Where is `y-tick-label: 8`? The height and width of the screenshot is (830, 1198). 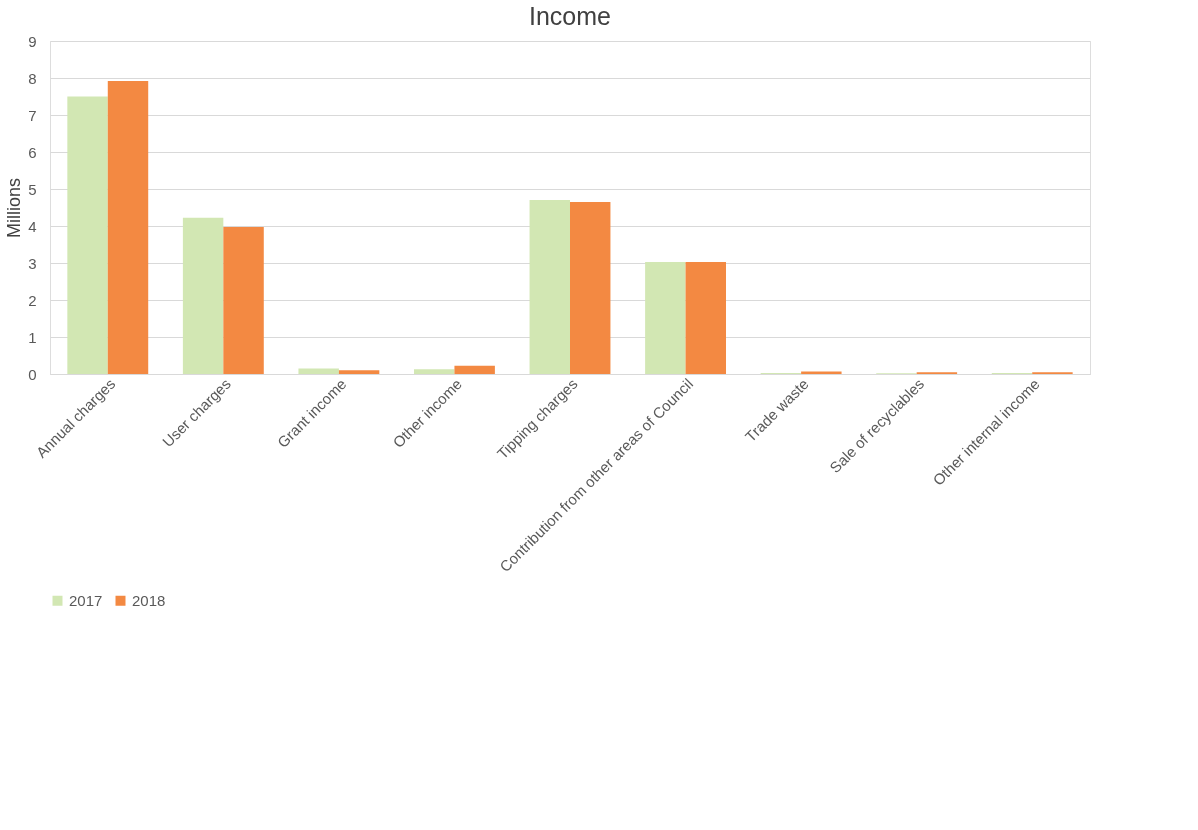 y-tick-label: 8 is located at coordinates (32, 78).